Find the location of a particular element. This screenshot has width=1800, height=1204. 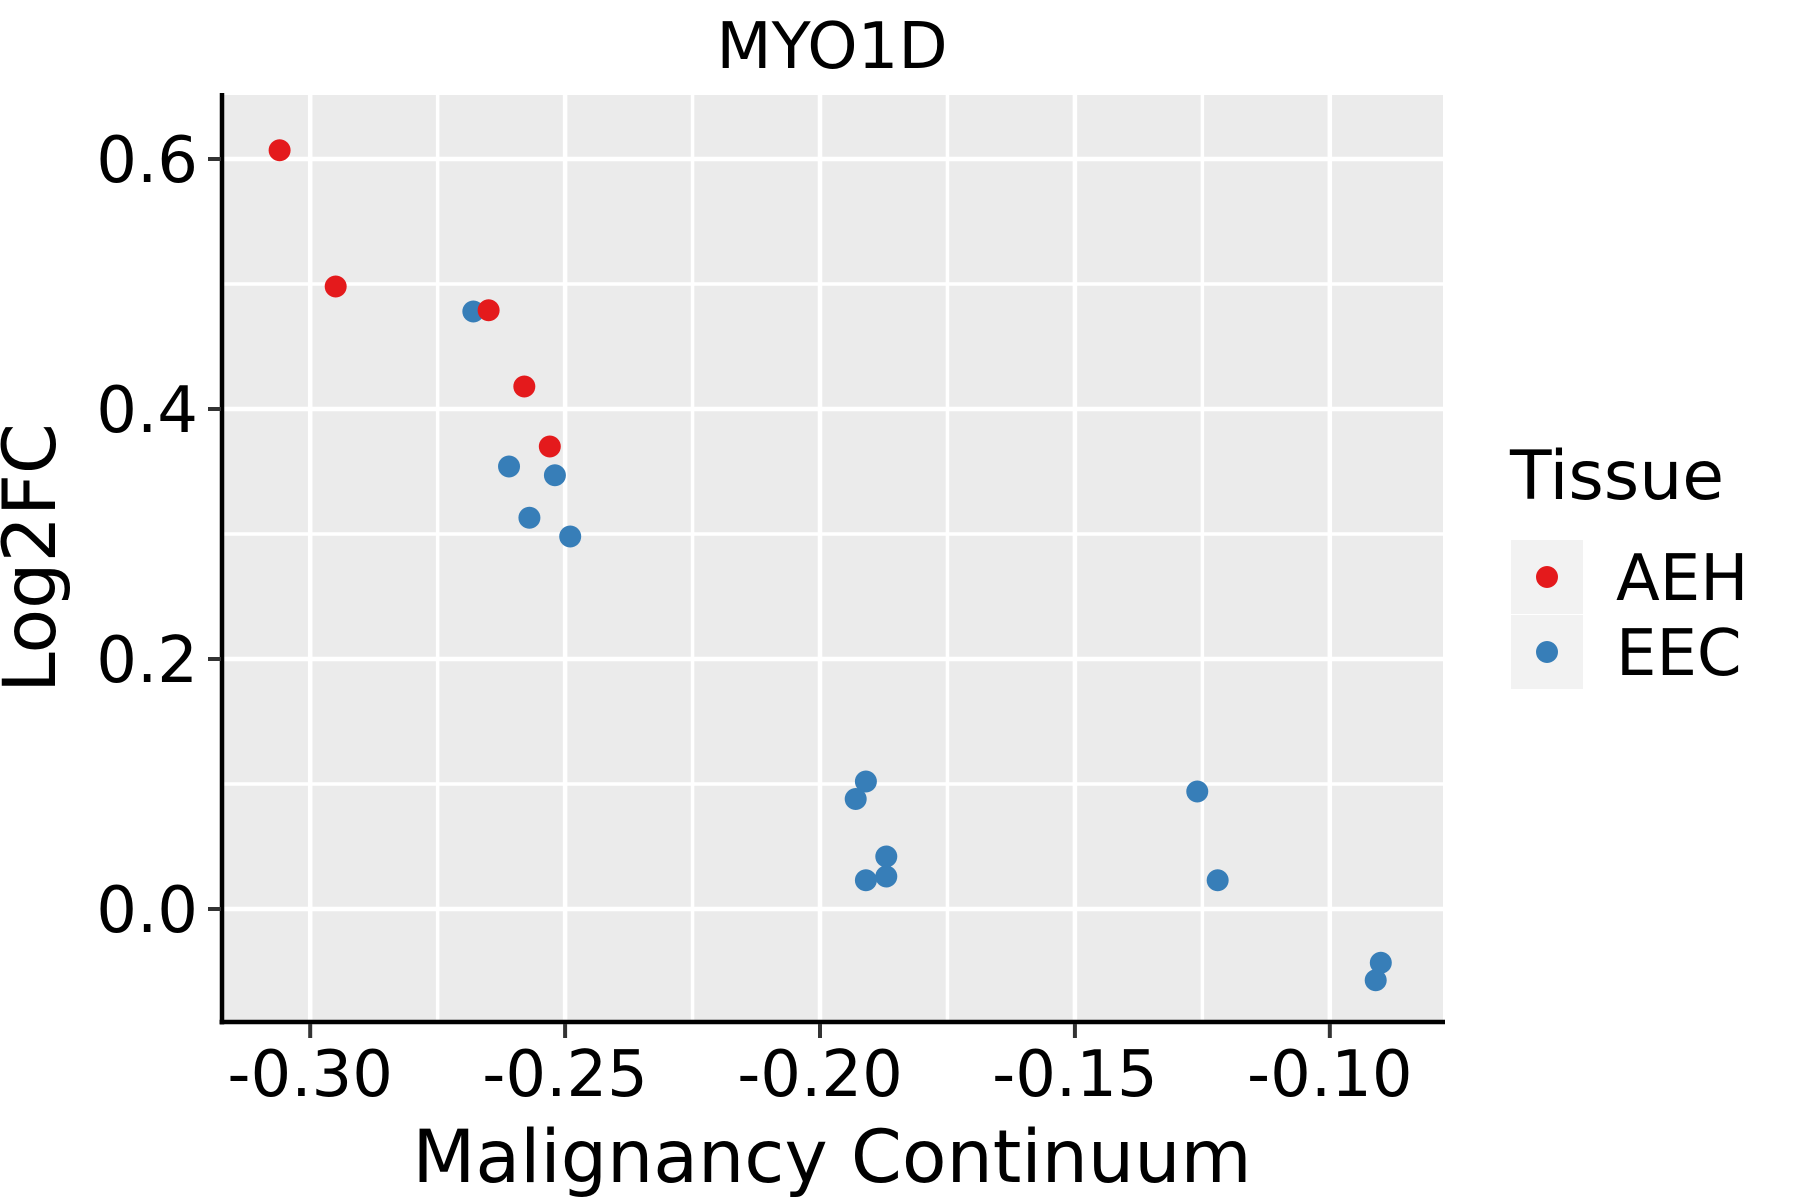

x-tick-label: -0.25 is located at coordinates (565, 1075).